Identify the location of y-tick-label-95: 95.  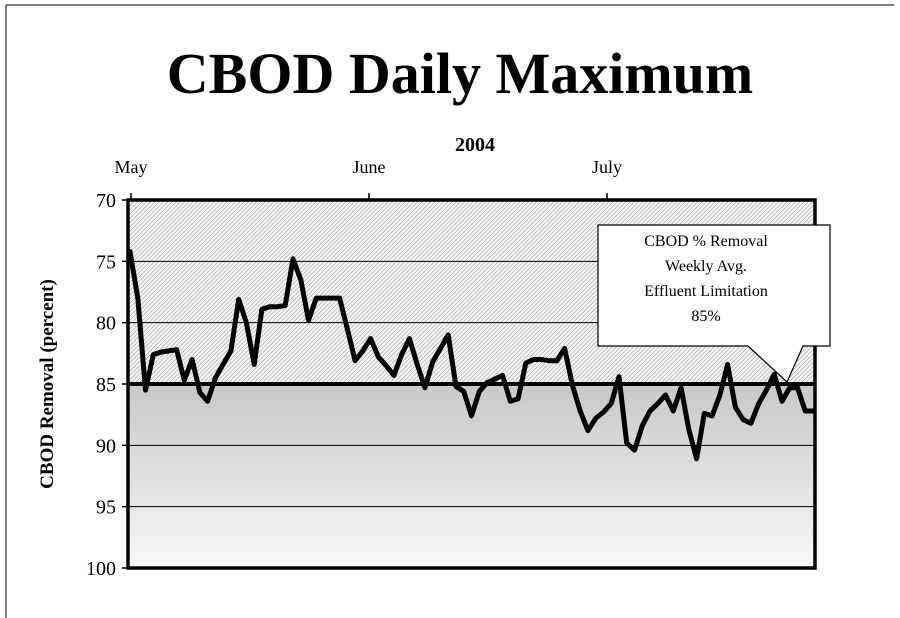
(106, 508).